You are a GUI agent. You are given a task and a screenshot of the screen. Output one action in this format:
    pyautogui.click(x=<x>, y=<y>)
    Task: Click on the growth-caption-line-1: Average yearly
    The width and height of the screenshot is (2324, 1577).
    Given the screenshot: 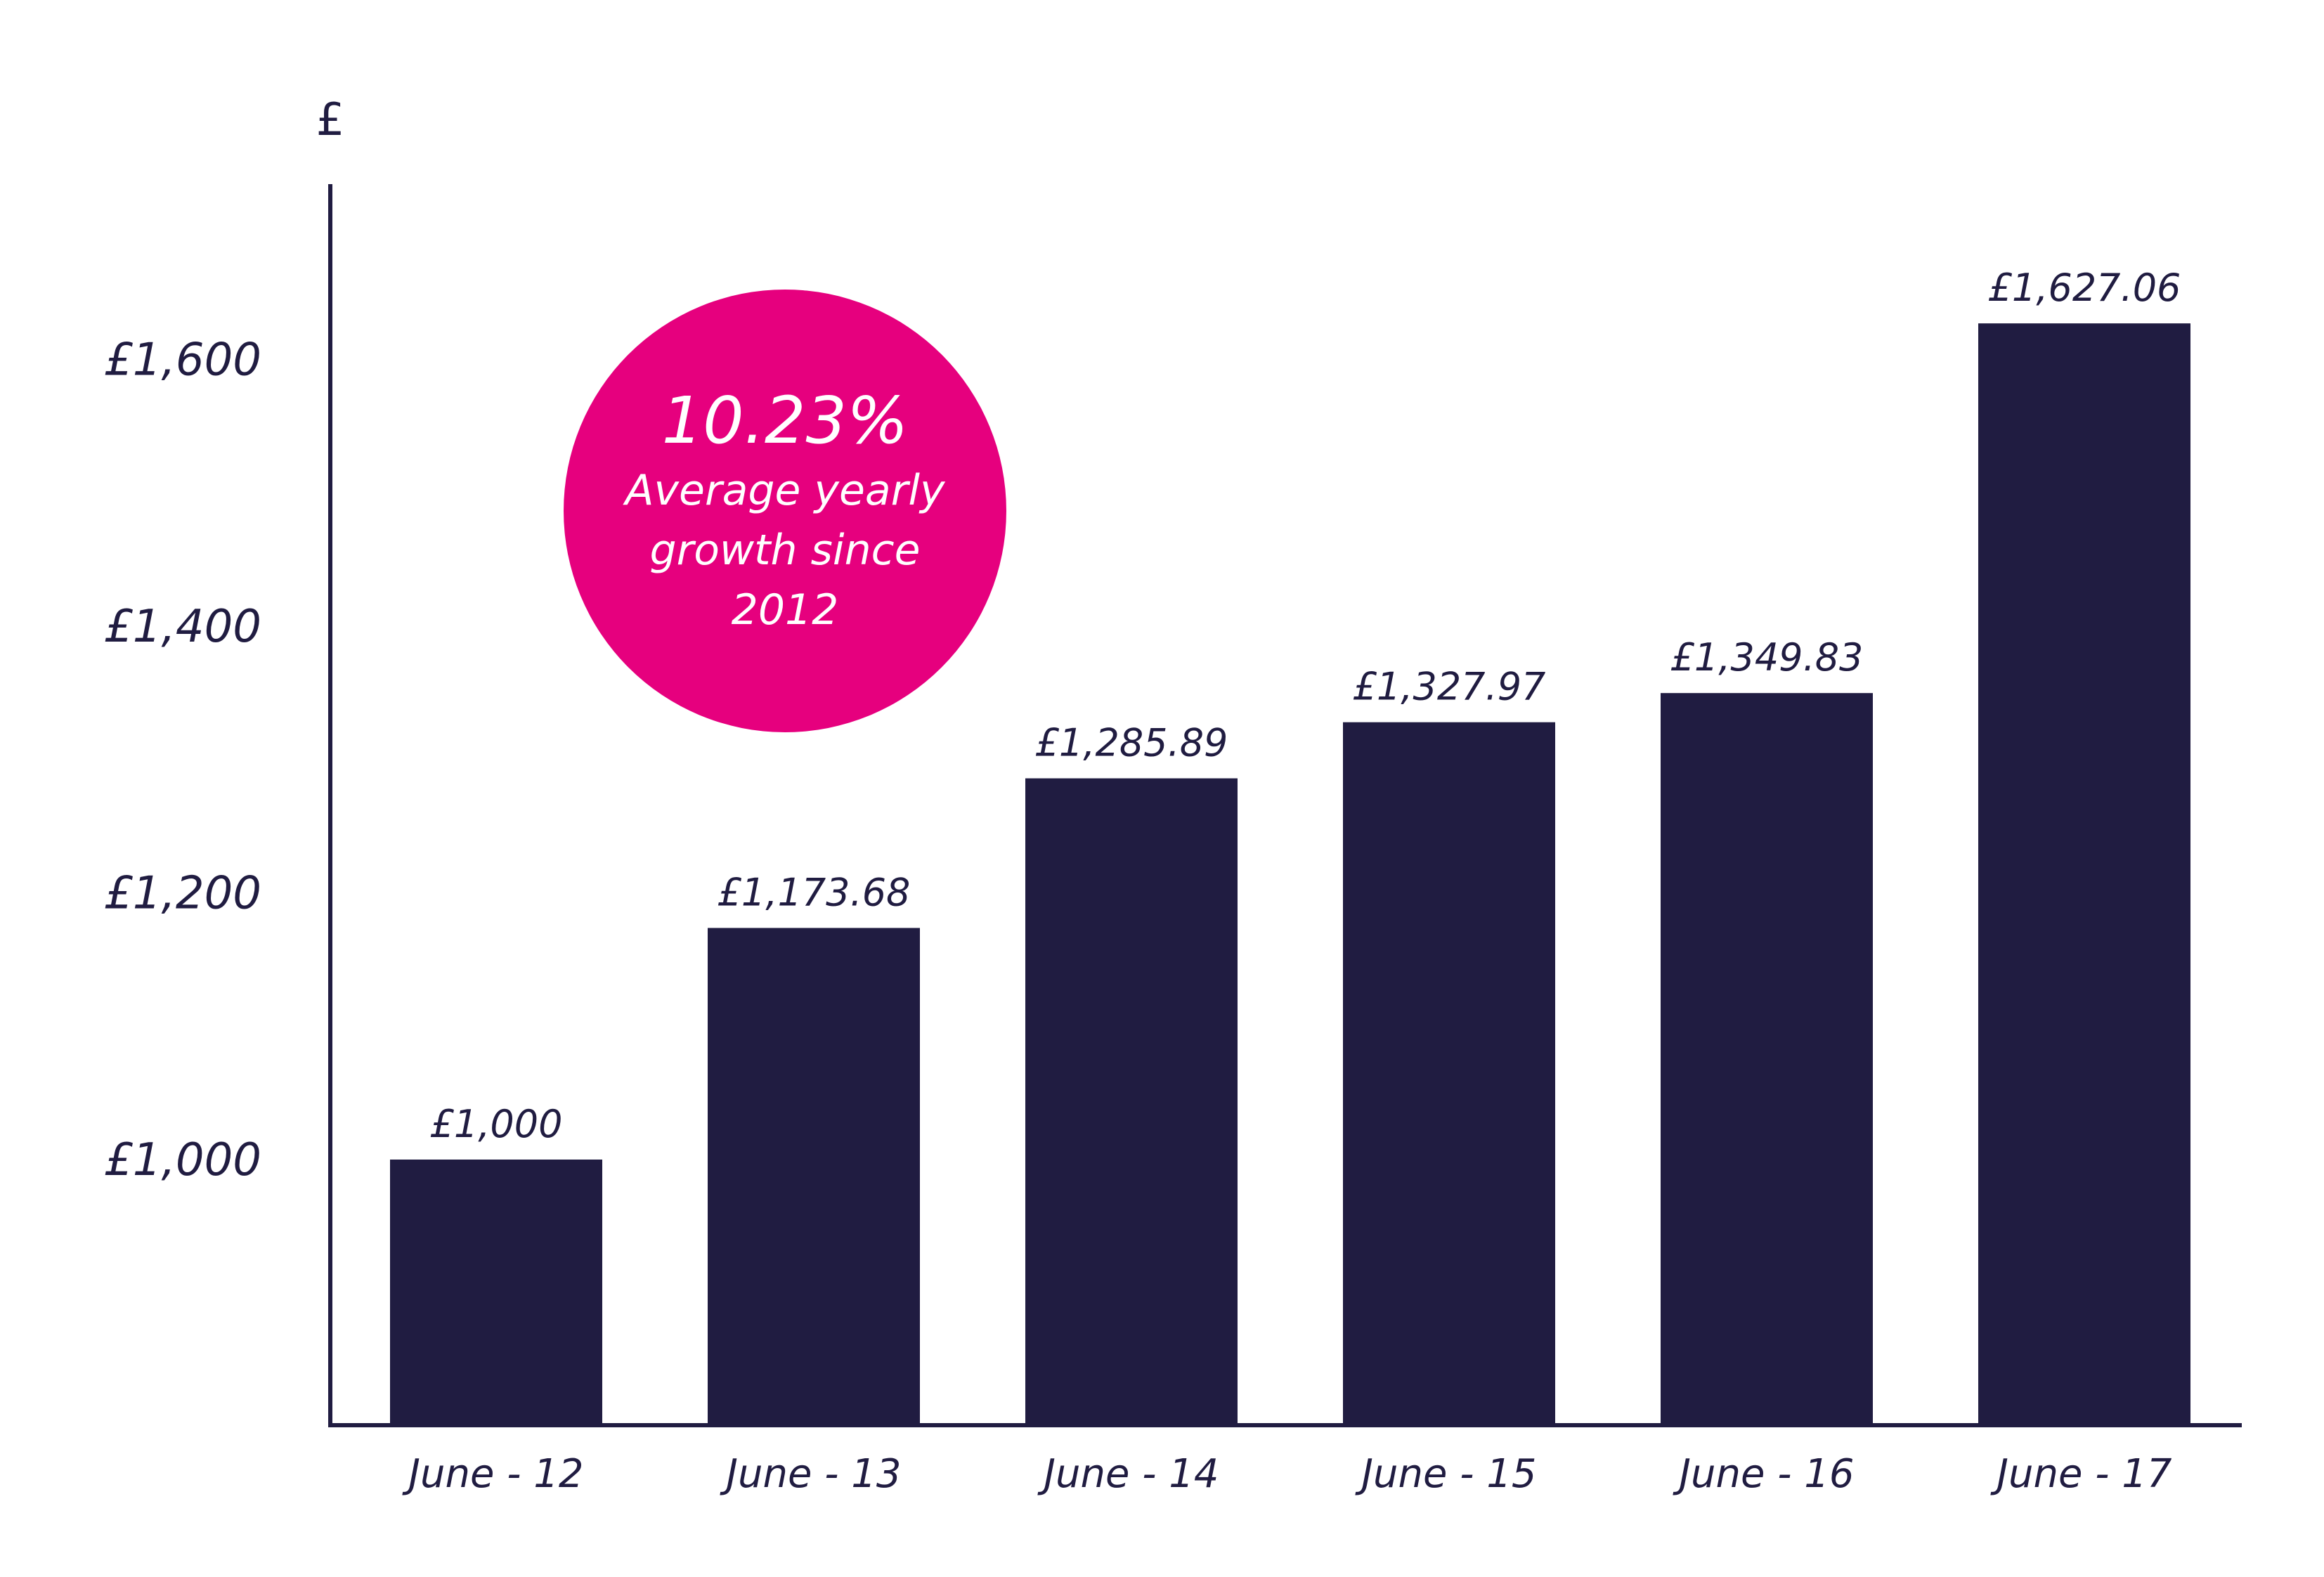 What is the action you would take?
    pyautogui.click(x=784, y=490)
    